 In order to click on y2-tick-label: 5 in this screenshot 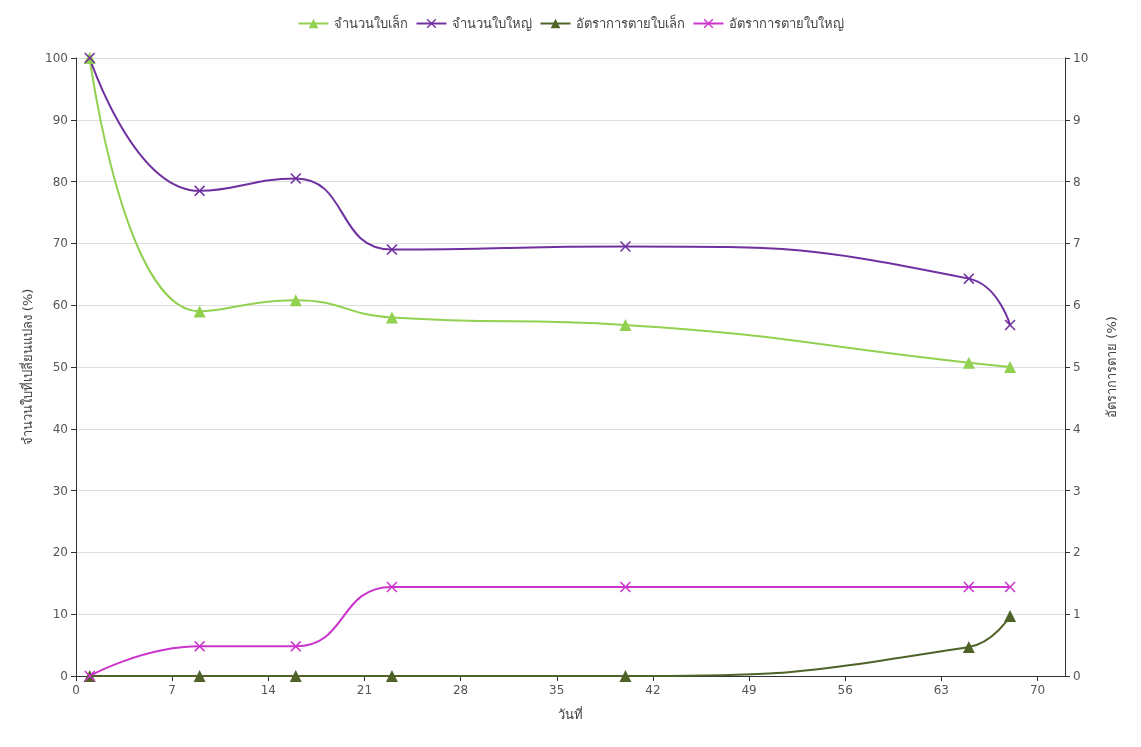, I will do `click(1077, 367)`.